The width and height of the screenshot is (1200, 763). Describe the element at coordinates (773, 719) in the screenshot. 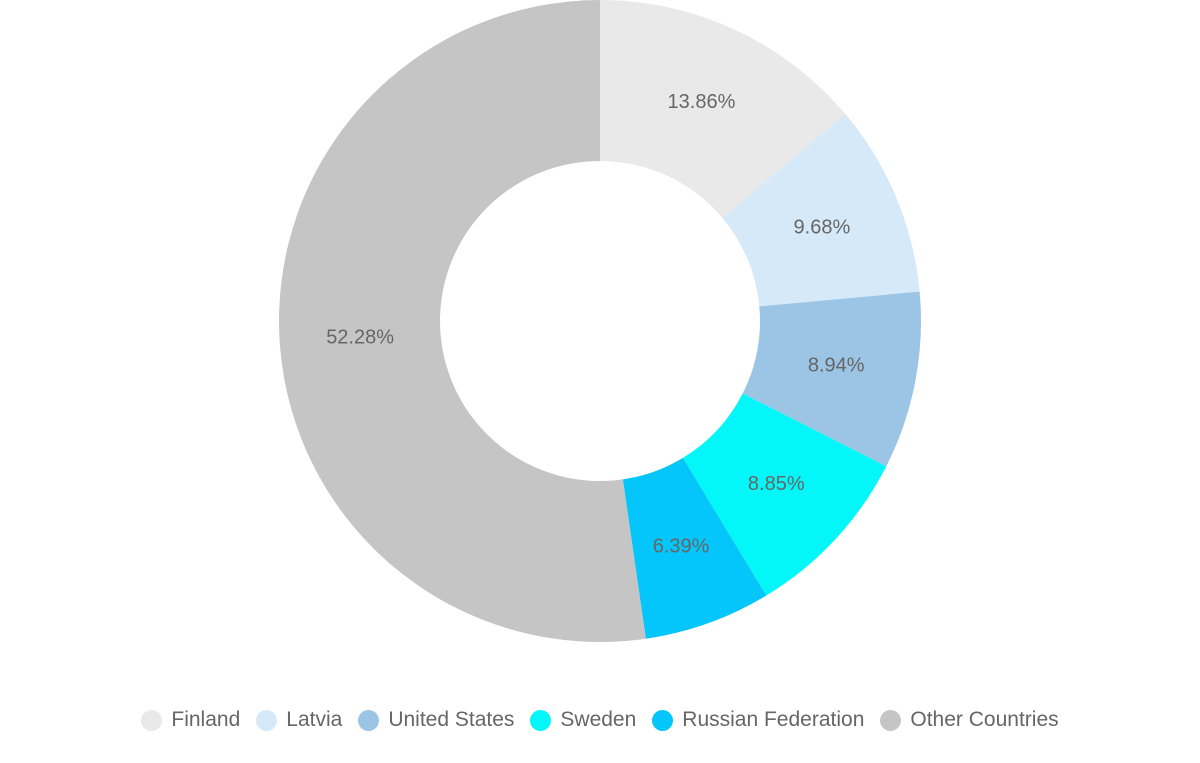

I see `legend-label: Russian Federation` at that location.